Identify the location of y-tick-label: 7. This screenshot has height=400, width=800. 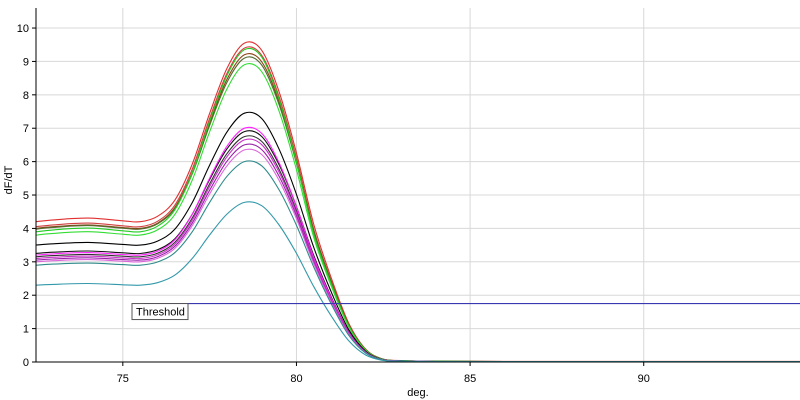
(26, 129).